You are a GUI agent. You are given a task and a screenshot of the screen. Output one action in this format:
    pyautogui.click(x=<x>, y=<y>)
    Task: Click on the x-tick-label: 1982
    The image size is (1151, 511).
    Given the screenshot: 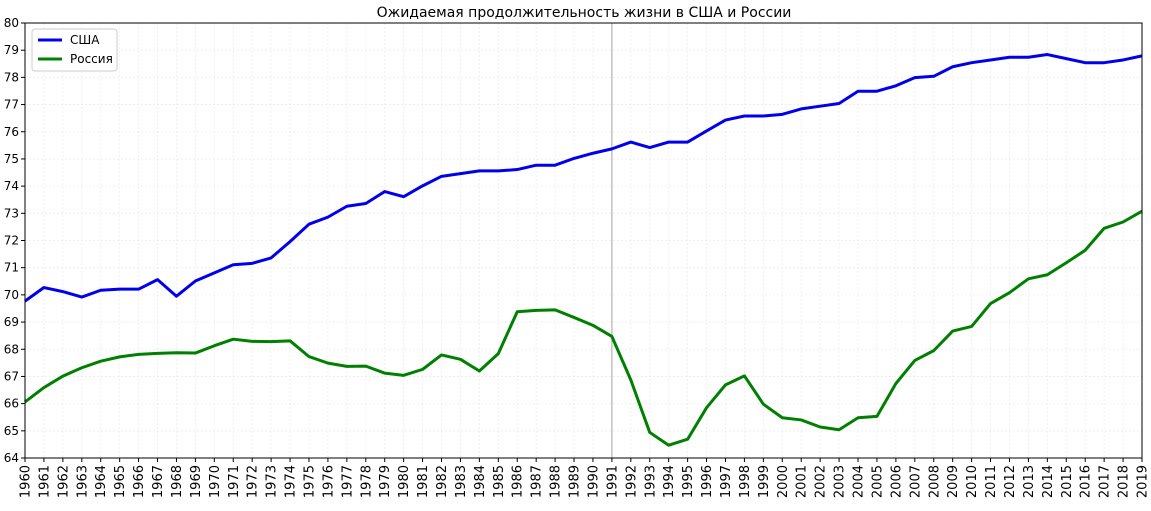 What is the action you would take?
    pyautogui.click(x=442, y=481)
    